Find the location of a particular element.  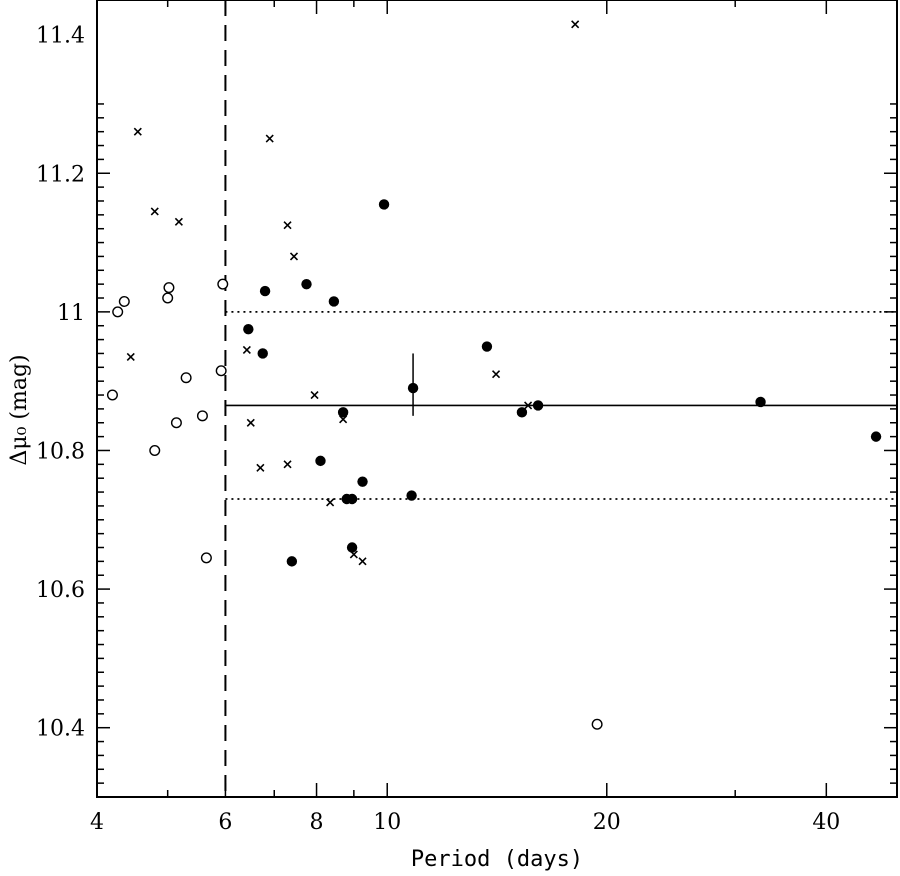

y-tick-label: 11.2 is located at coordinates (60, 174).